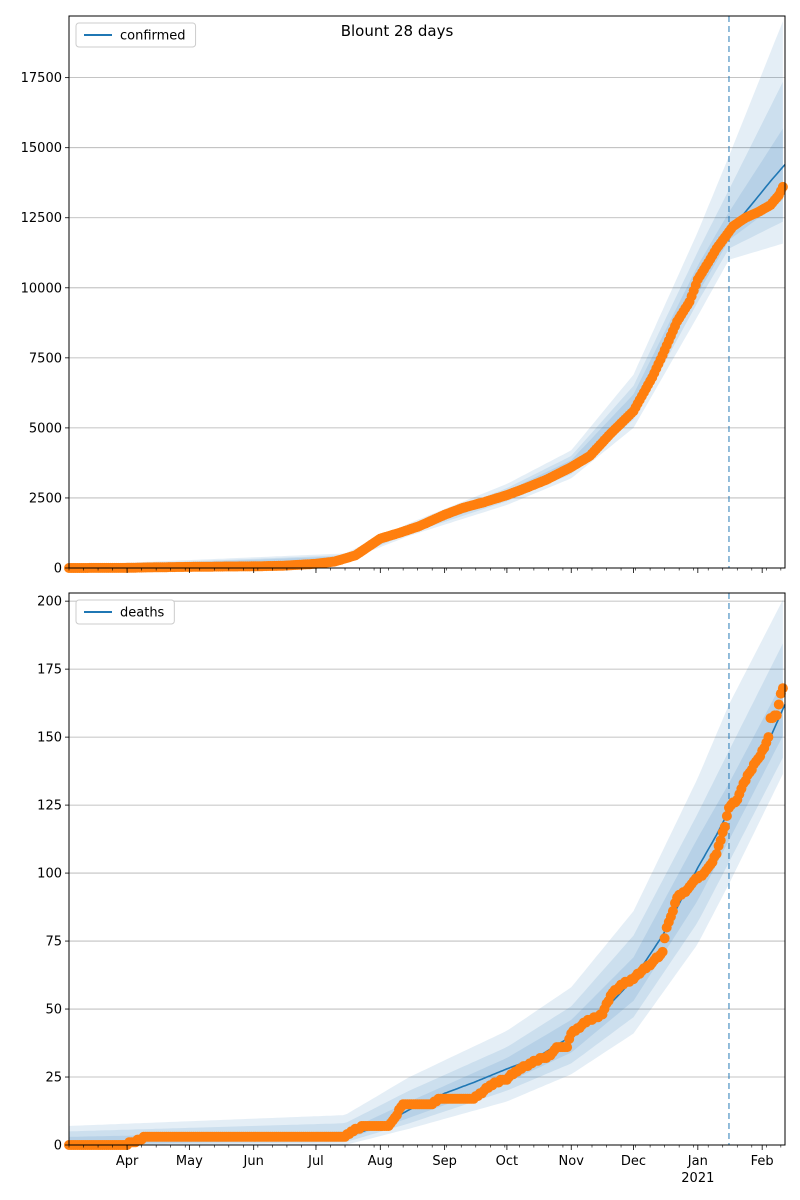 The width and height of the screenshot is (800, 1200). Describe the element at coordinates (425, 570) in the screenshot. I see `confirmed-x-axis` at that location.